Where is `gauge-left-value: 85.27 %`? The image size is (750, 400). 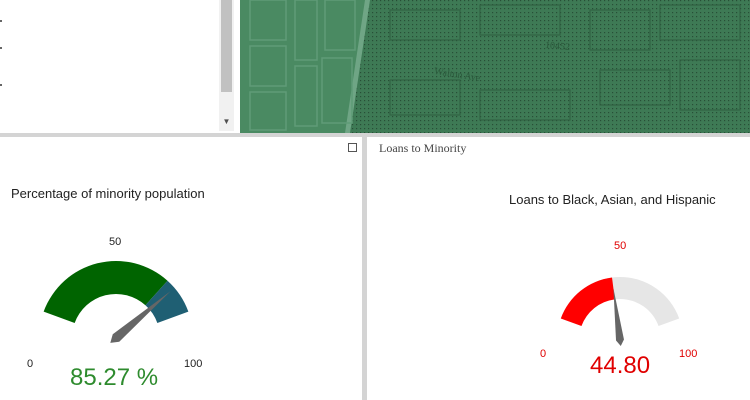 gauge-left-value: 85.27 % is located at coordinates (114, 377).